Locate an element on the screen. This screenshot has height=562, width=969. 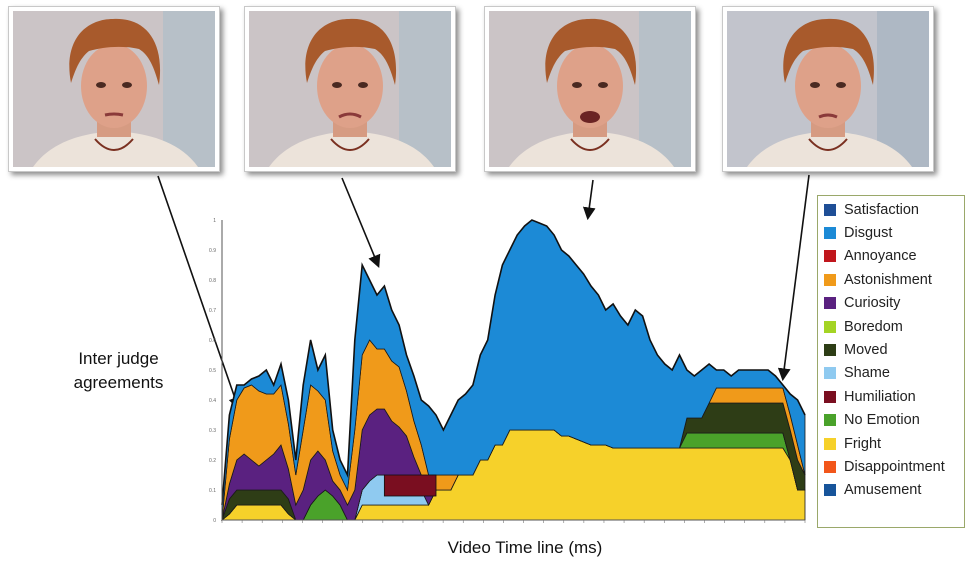
y-axis-ticks: 0 0.1 0.2 0.3 0.4 0.5 0.6 0.7 0.8 0.9 1 is located at coordinates (212, 371).